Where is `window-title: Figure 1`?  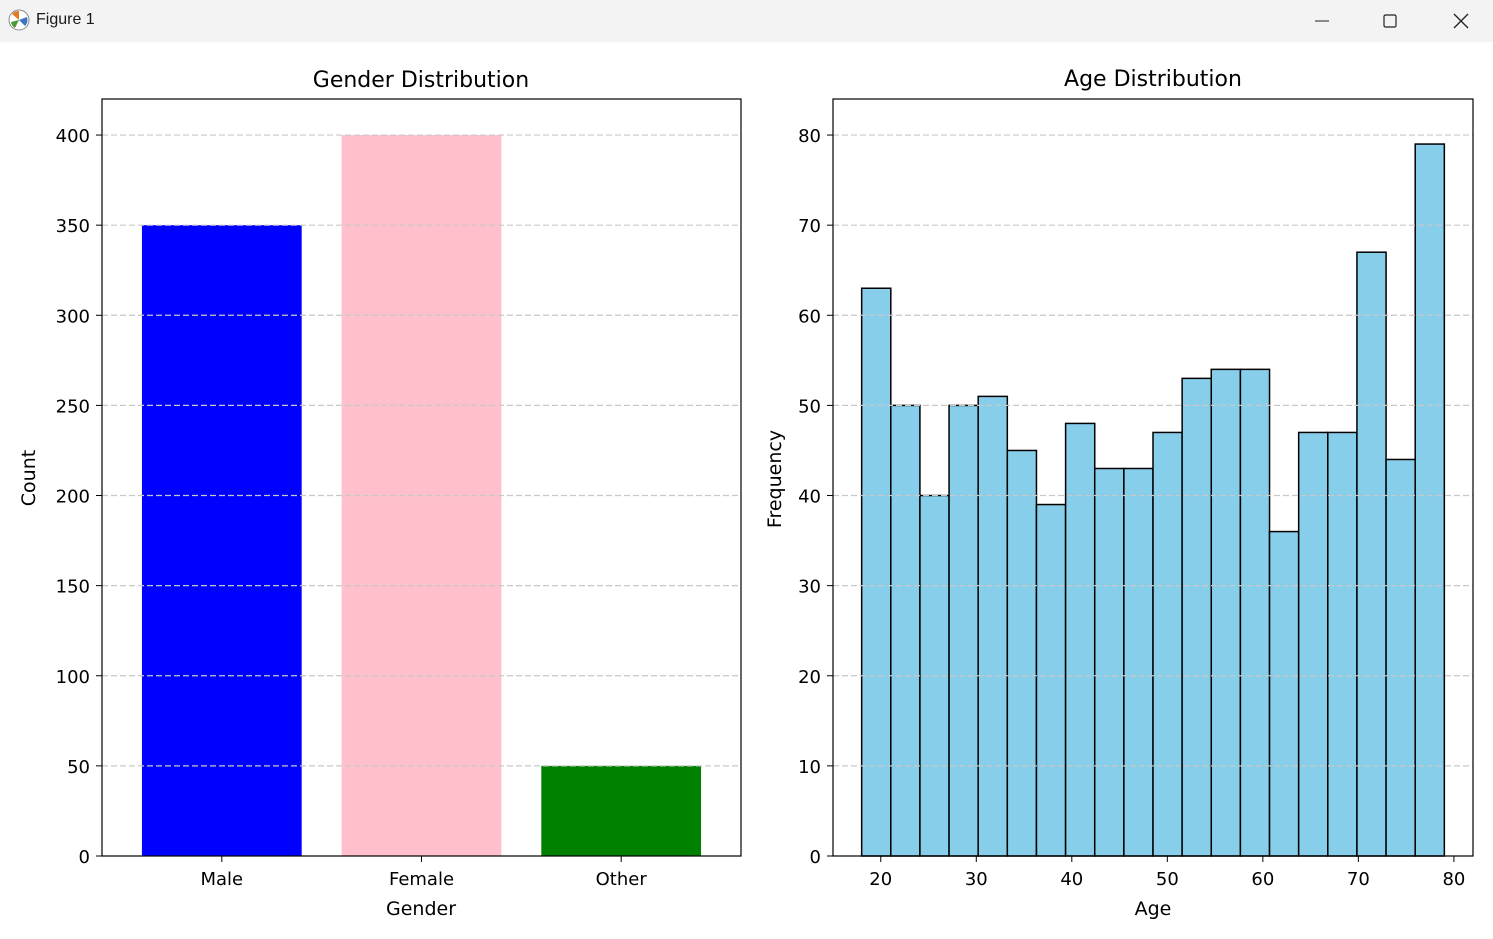 window-title: Figure 1 is located at coordinates (65, 19).